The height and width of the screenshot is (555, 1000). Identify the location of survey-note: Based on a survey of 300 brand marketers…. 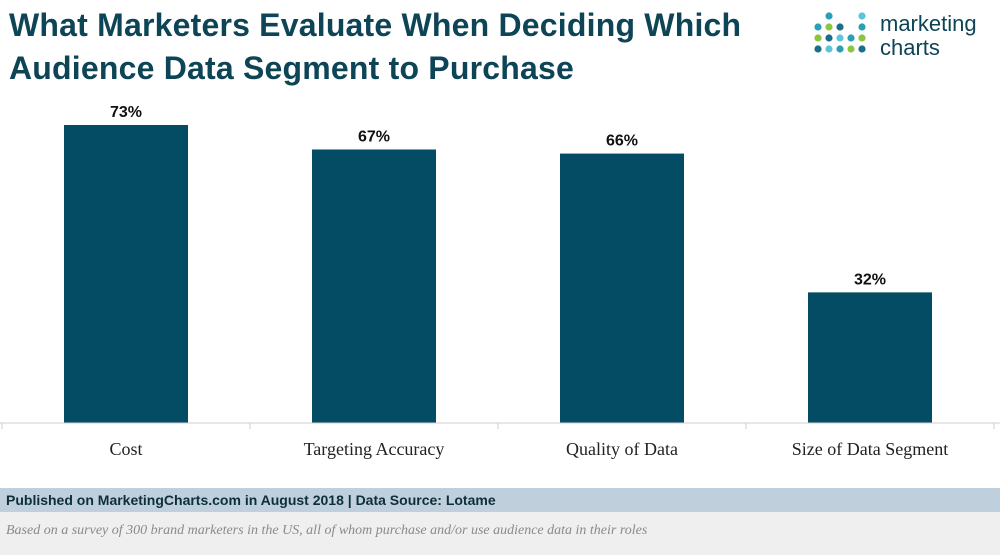
(327, 530).